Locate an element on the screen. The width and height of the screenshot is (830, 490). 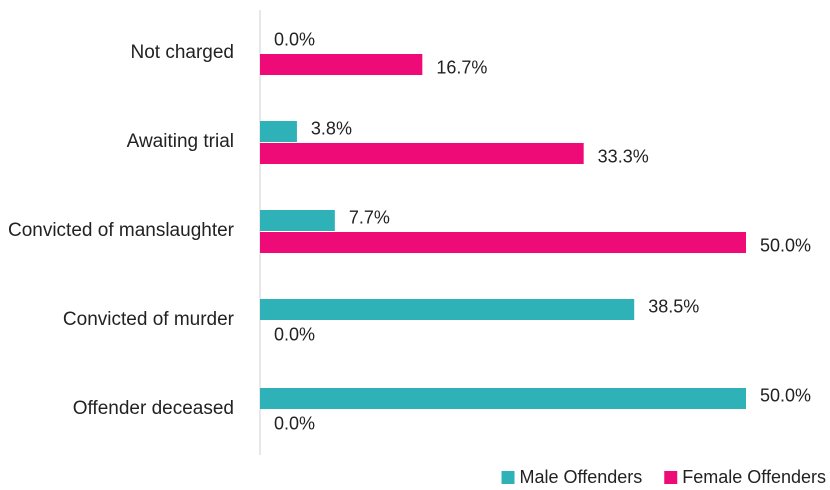
legend-label: Female Offenders is located at coordinates (754, 477).